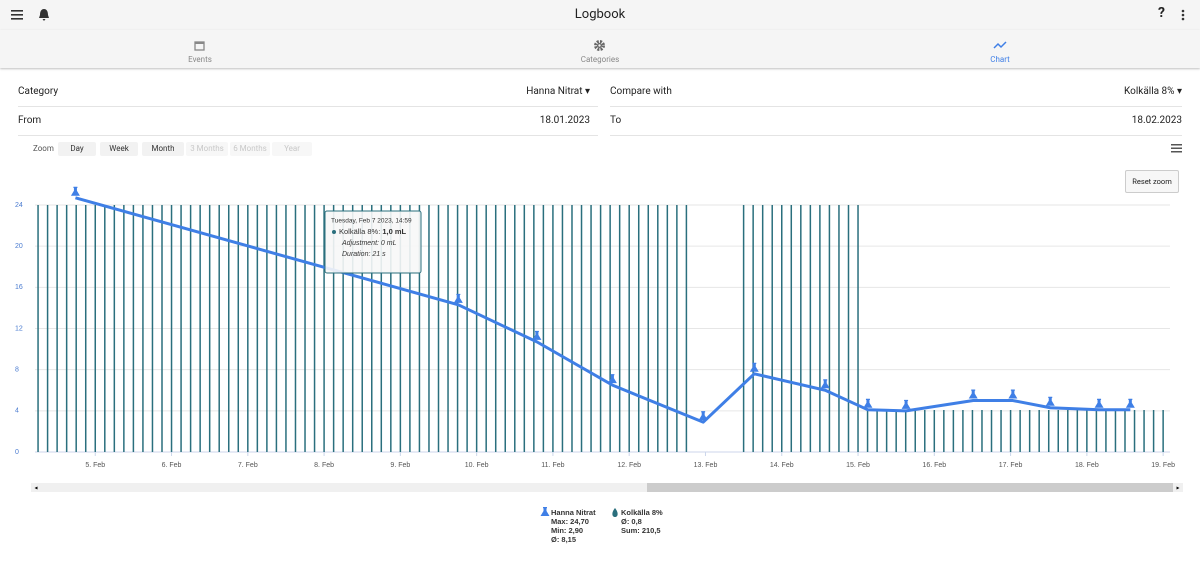 The height and width of the screenshot is (568, 1200). What do you see at coordinates (631, 521) in the screenshot?
I see `legend-stat: Ø: 0,8` at bounding box center [631, 521].